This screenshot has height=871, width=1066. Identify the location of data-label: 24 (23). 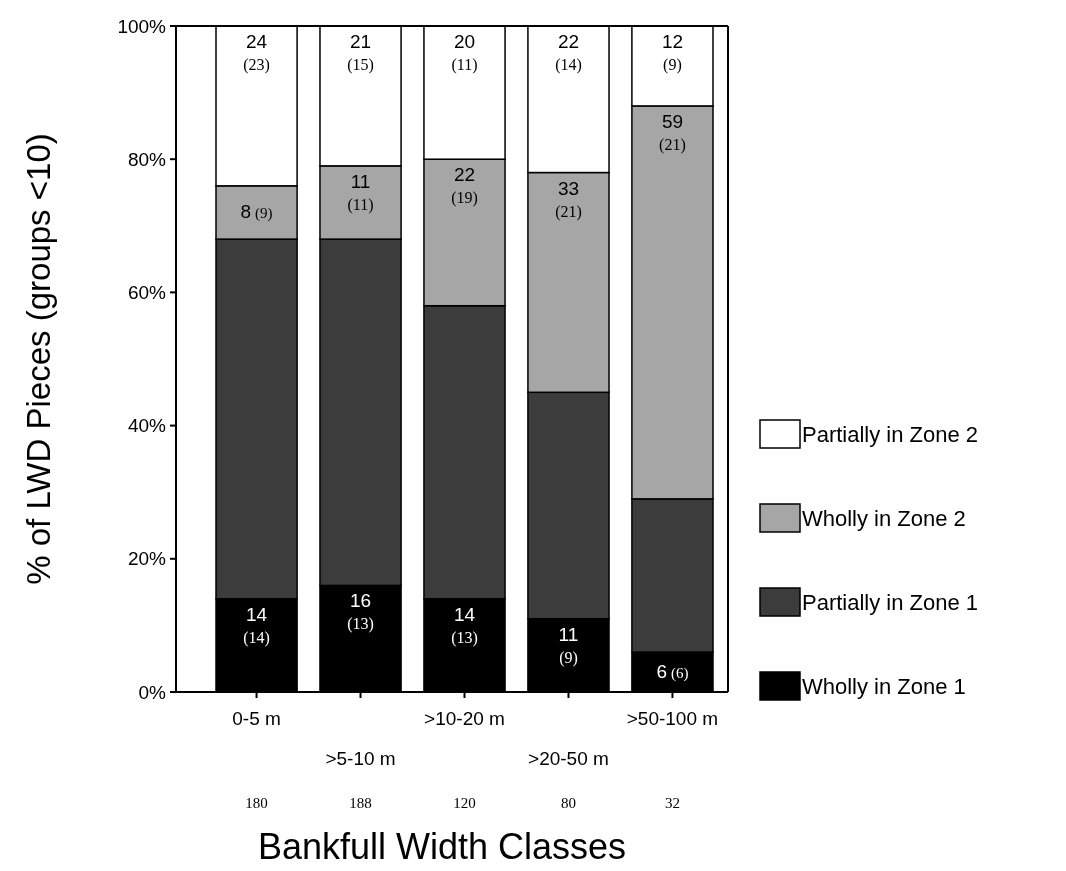
(256, 52).